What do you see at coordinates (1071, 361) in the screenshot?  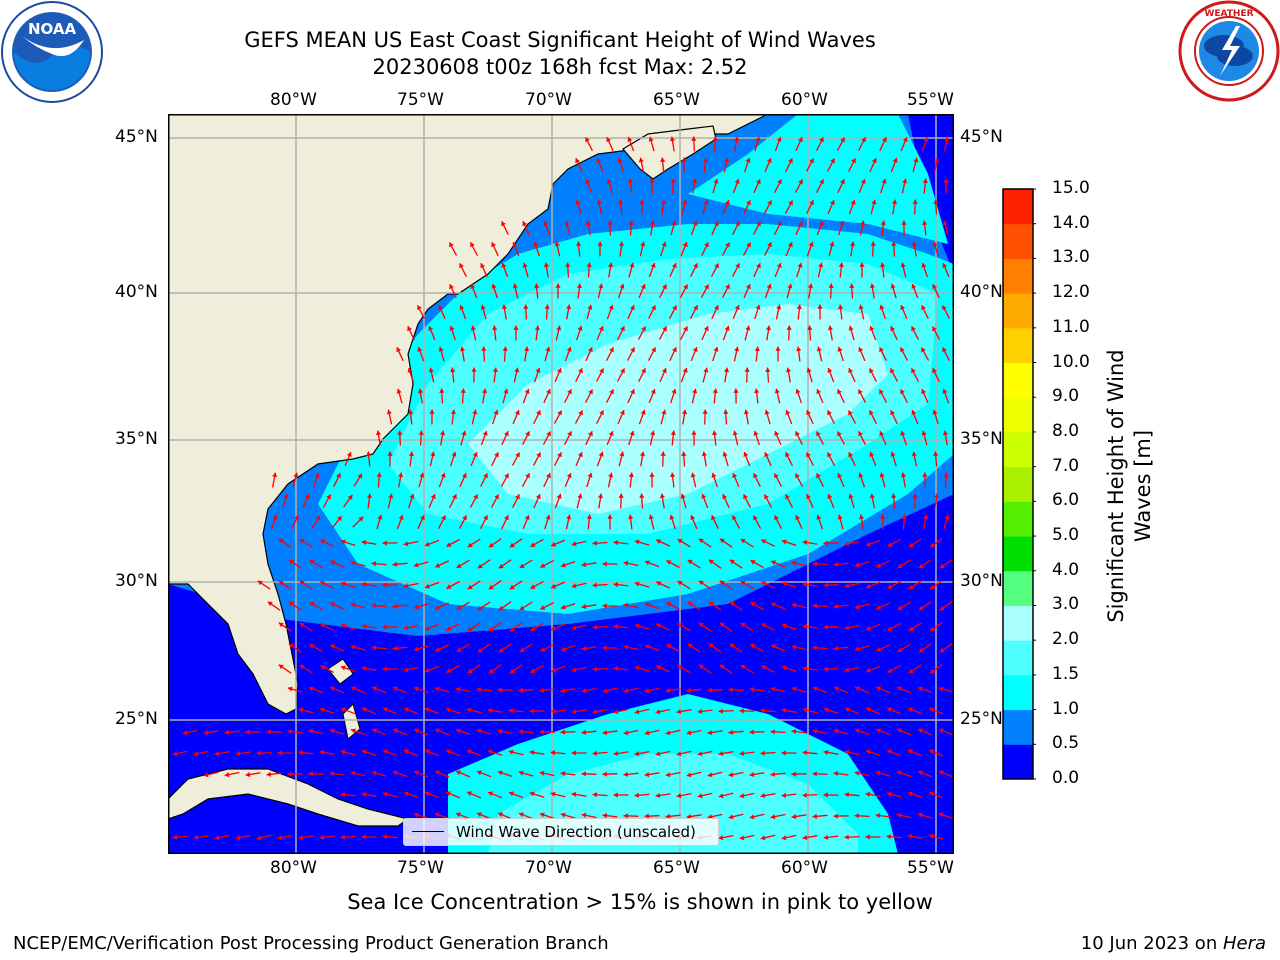 I see `colorbar-tick-label: 10.0` at bounding box center [1071, 361].